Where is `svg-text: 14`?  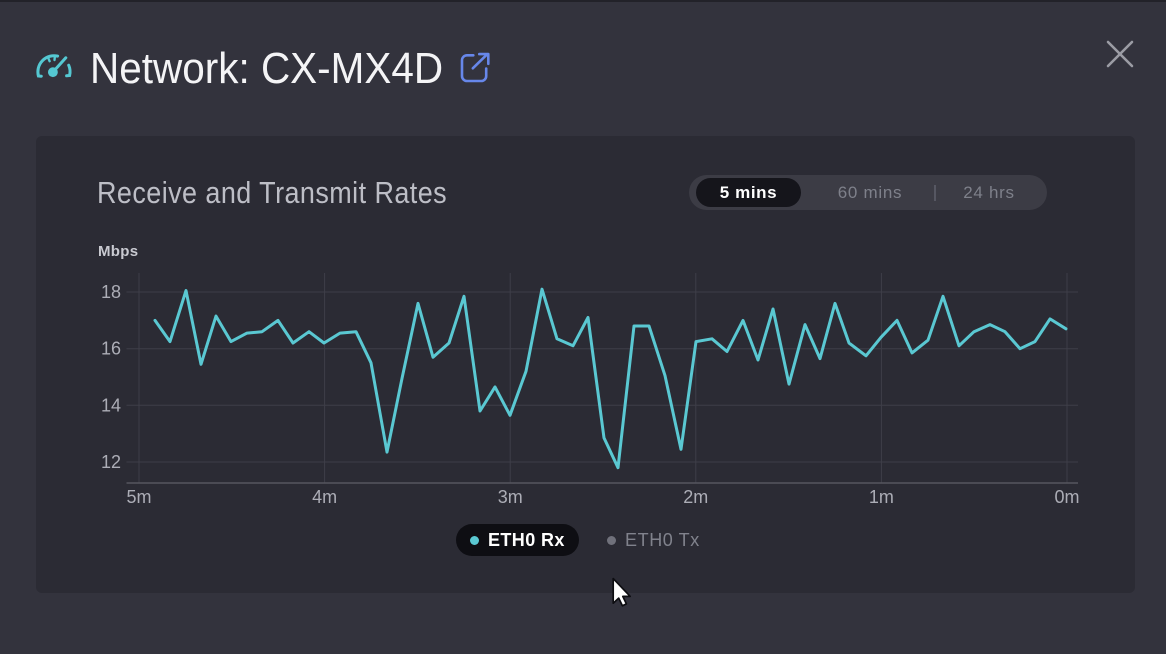
svg-text: 14 is located at coordinates (111, 405).